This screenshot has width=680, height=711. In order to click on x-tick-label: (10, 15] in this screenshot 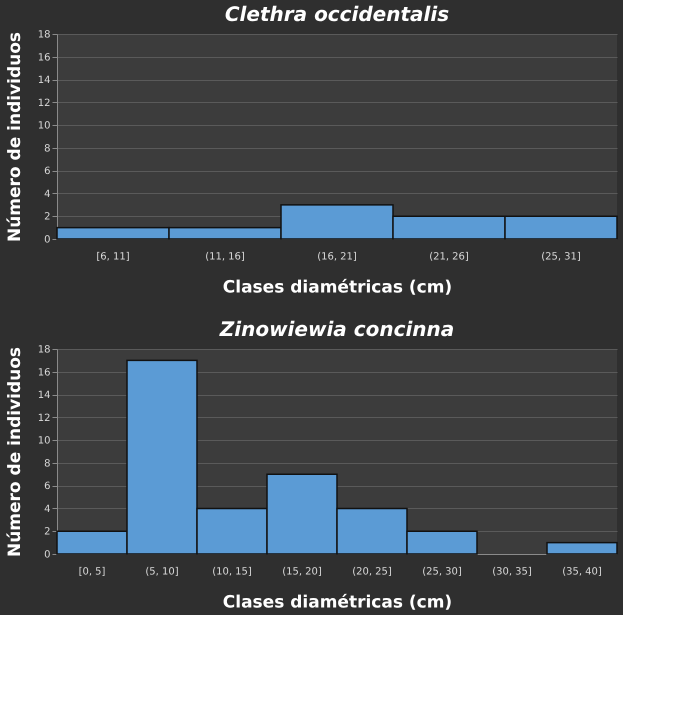, I will do `click(232, 572)`.